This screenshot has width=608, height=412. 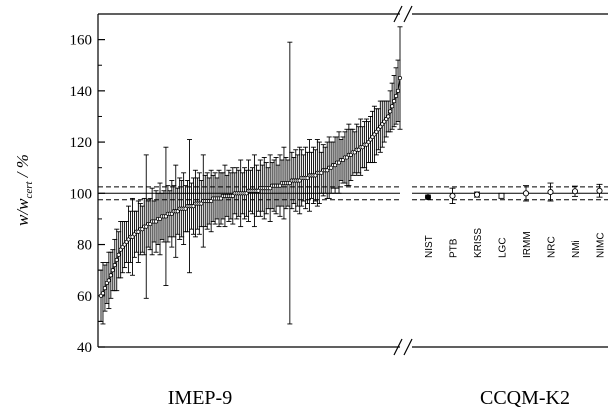 What do you see at coordinates (601, 245) in the screenshot?
I see `ccqm-lab-label: NIMC` at bounding box center [601, 245].